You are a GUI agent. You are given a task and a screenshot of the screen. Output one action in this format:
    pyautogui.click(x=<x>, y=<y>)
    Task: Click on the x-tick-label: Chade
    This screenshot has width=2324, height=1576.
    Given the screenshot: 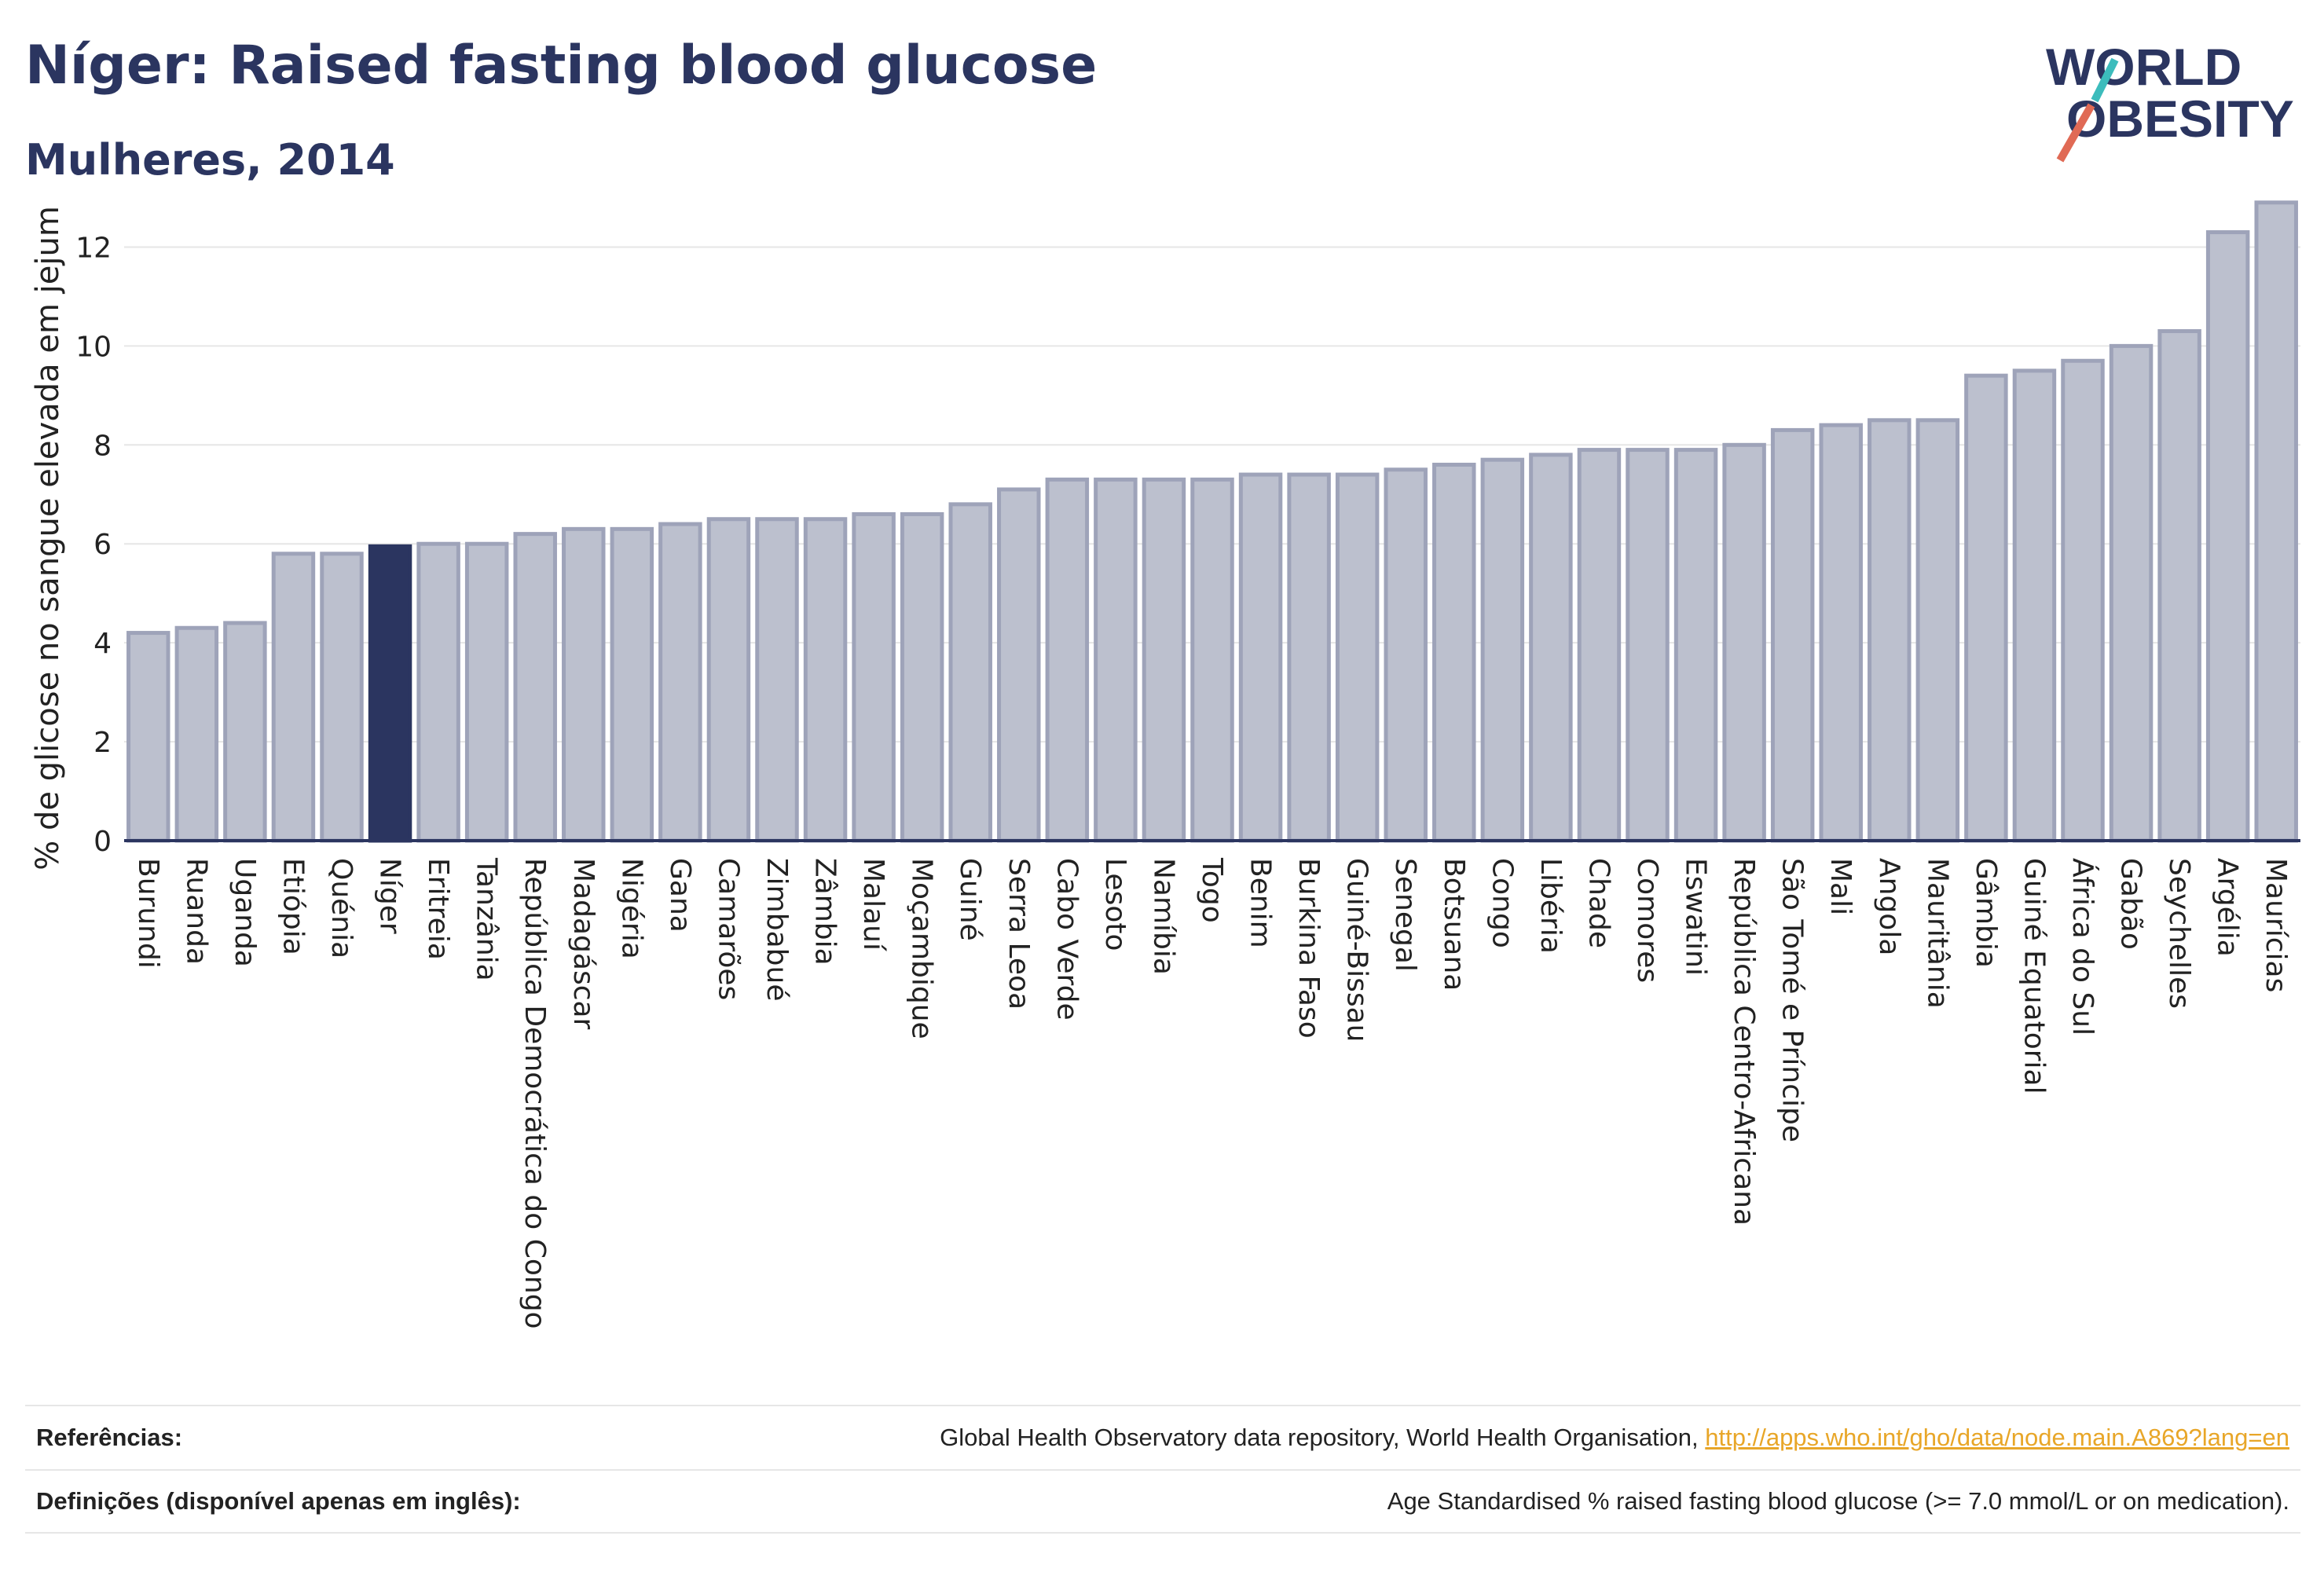 What is the action you would take?
    pyautogui.click(x=1598, y=903)
    